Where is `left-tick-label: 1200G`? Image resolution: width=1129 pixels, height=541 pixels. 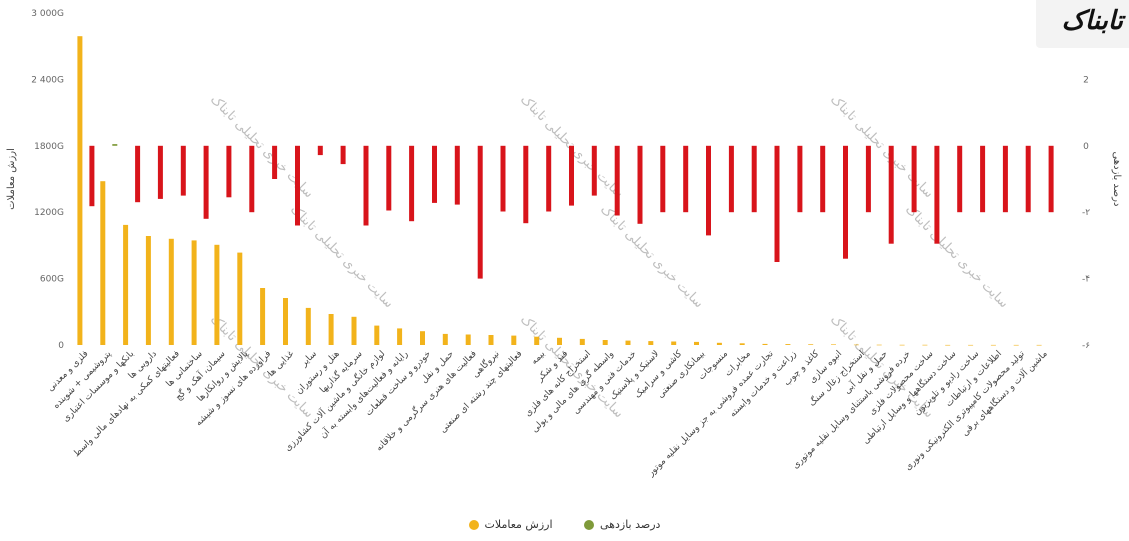 left-tick-label: 1200G is located at coordinates (49, 213).